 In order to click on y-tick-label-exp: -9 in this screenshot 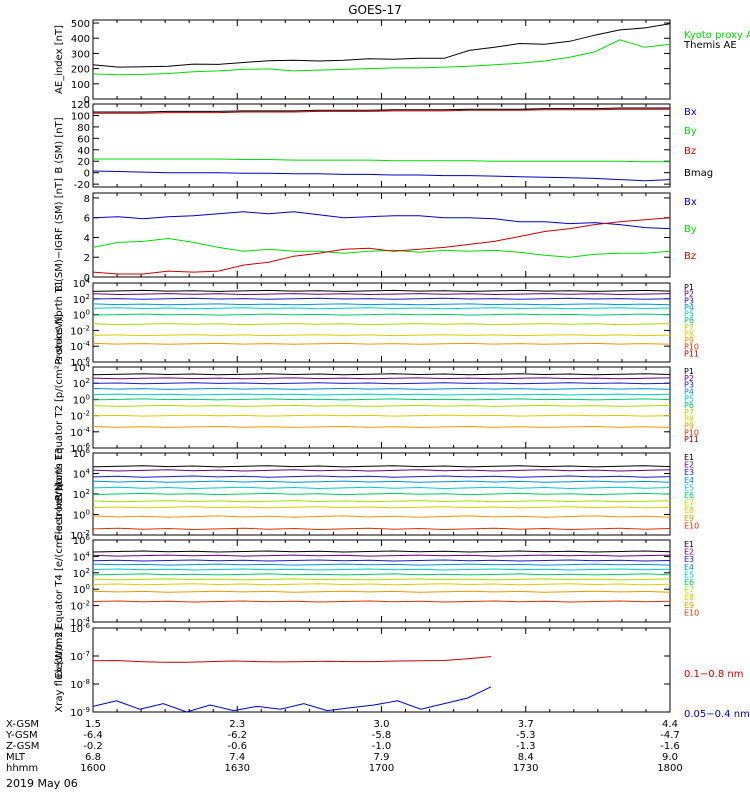, I will do `click(86, 710)`.